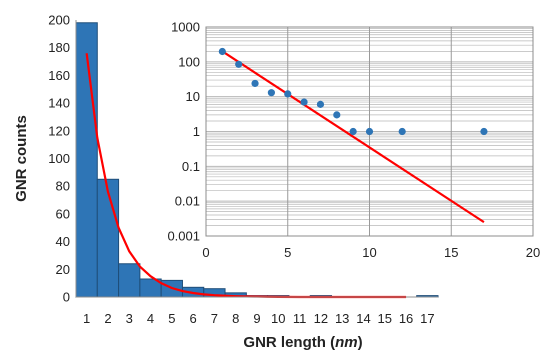 This screenshot has width=541, height=353. Describe the element at coordinates (183, 132) in the screenshot. I see `inset-y-tick-labels: 0.001 0.01 0.1 1 10 100 1000` at that location.